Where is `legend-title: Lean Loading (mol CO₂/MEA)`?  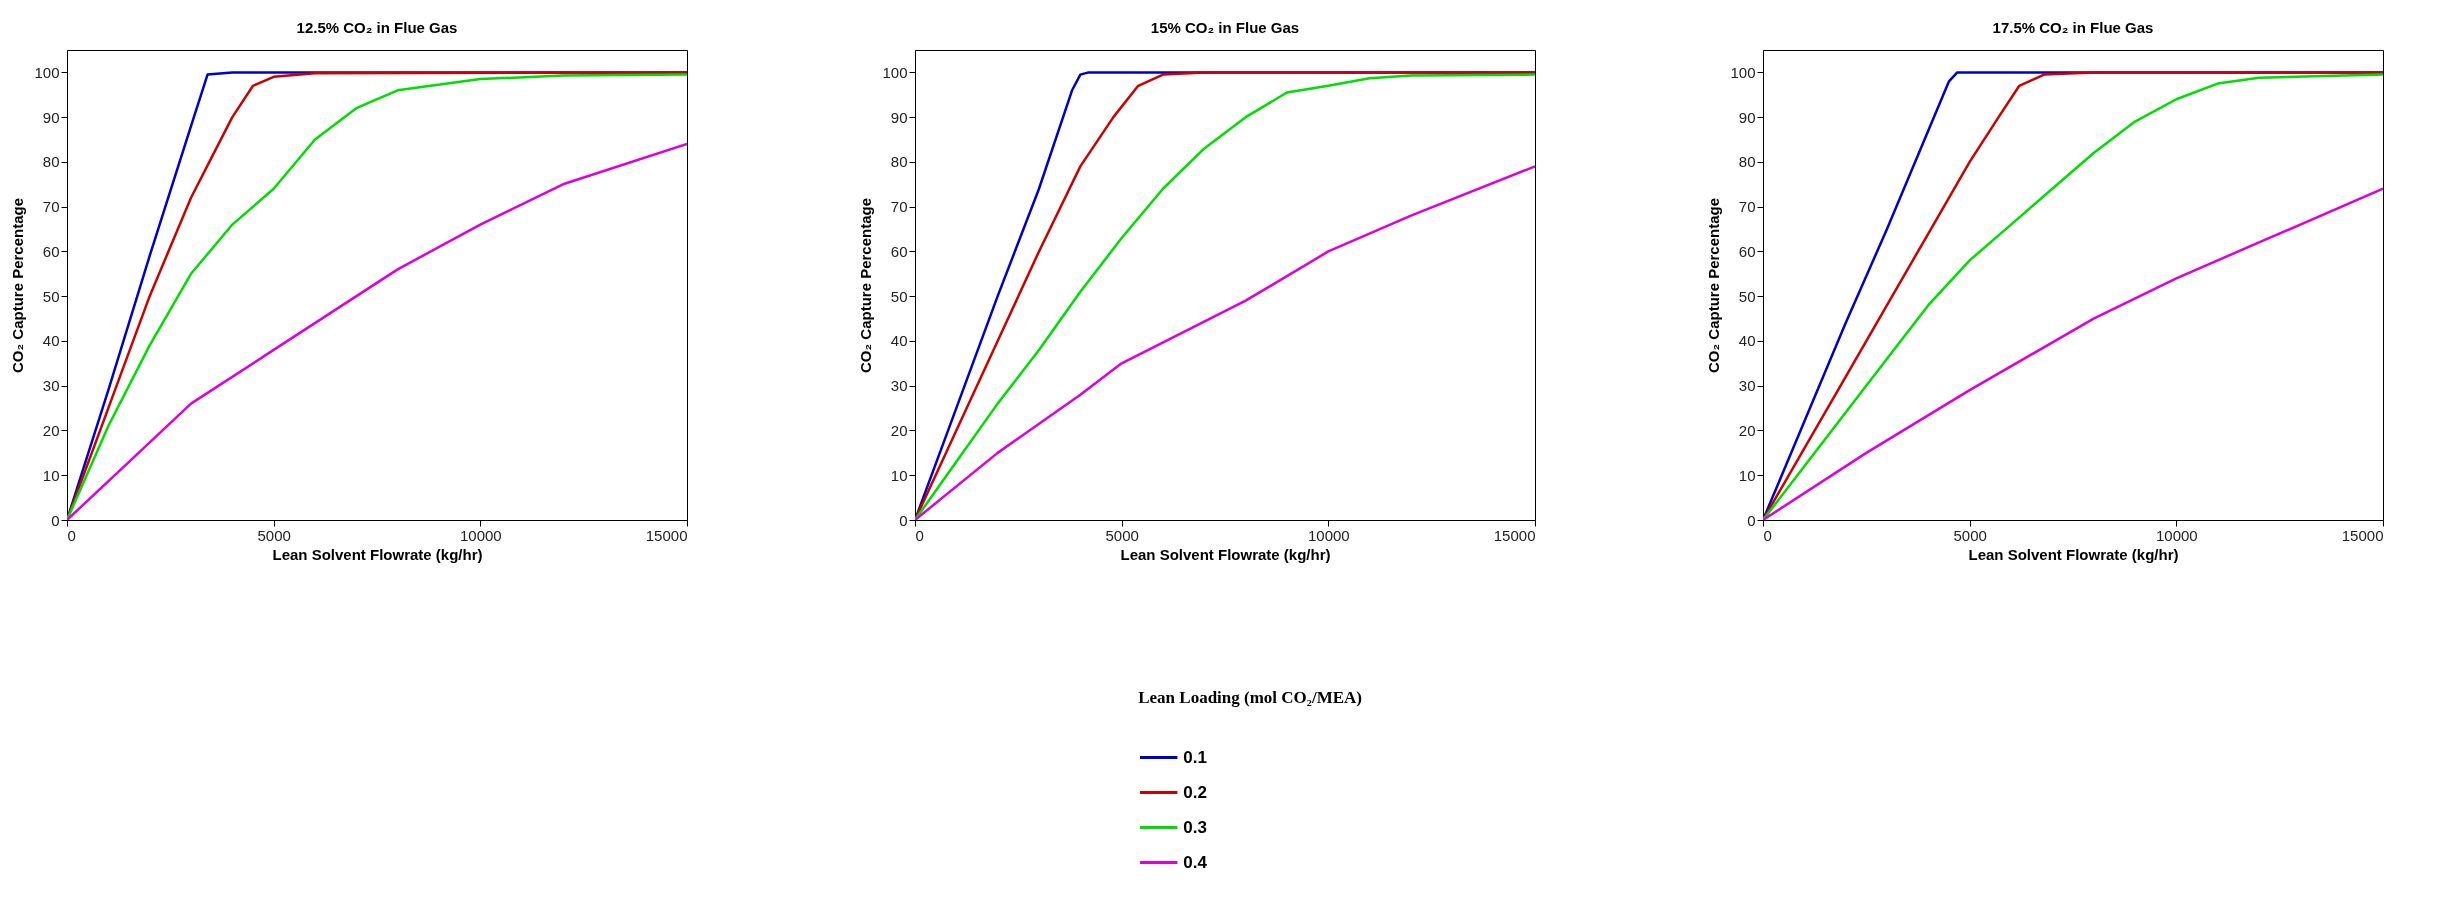 legend-title: Lean Loading (mol CO₂/MEA) is located at coordinates (1250, 697).